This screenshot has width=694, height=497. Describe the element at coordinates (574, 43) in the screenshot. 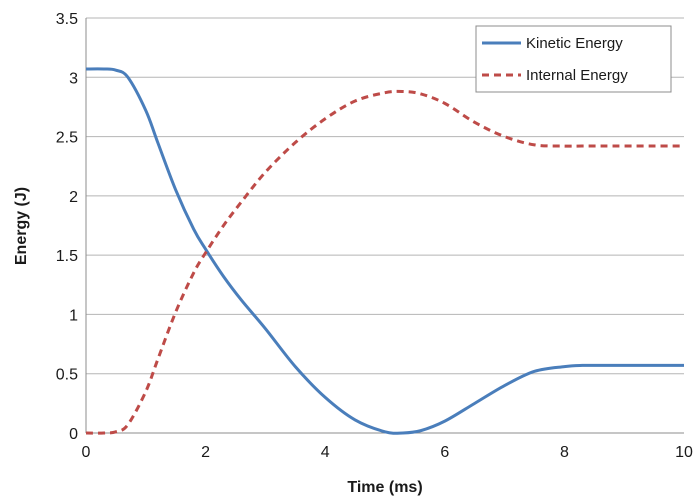

I see `legend-label-kinetic-energy: Kinetic Energy` at that location.